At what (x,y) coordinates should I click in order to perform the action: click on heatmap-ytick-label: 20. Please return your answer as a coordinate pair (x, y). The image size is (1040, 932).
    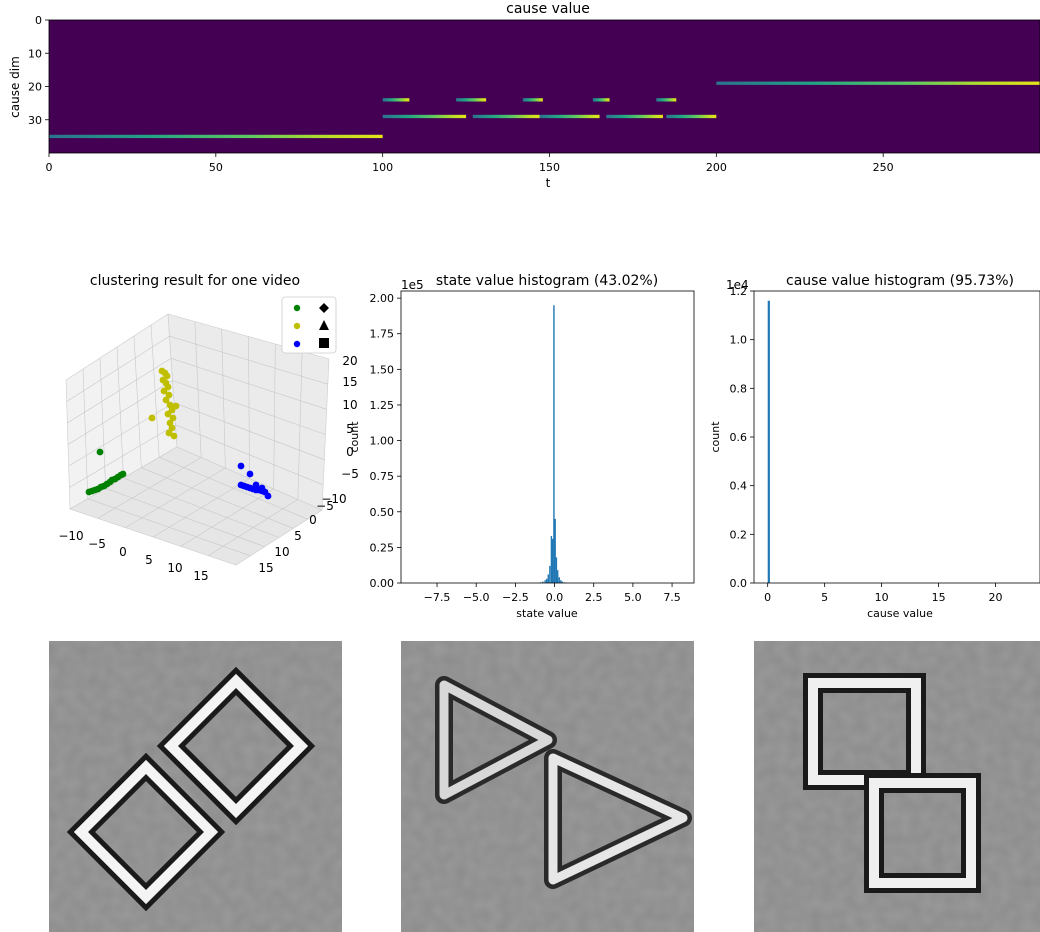
    Looking at the image, I should click on (35, 87).